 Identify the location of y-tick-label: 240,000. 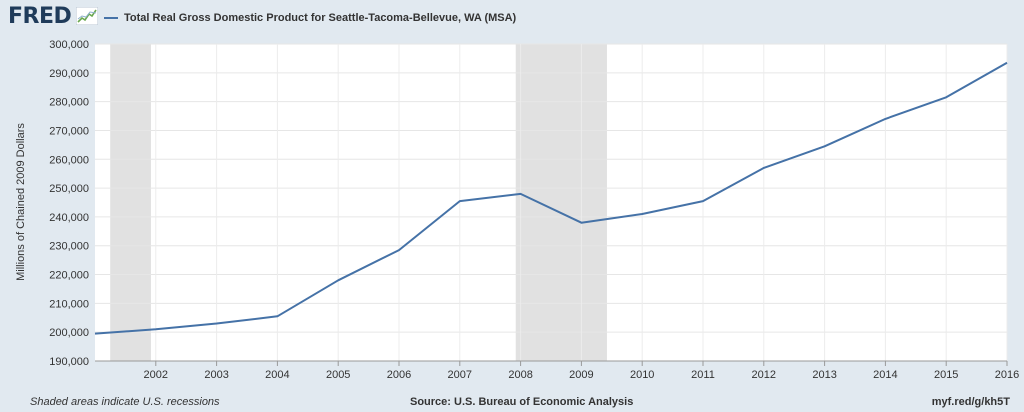
(69, 218).